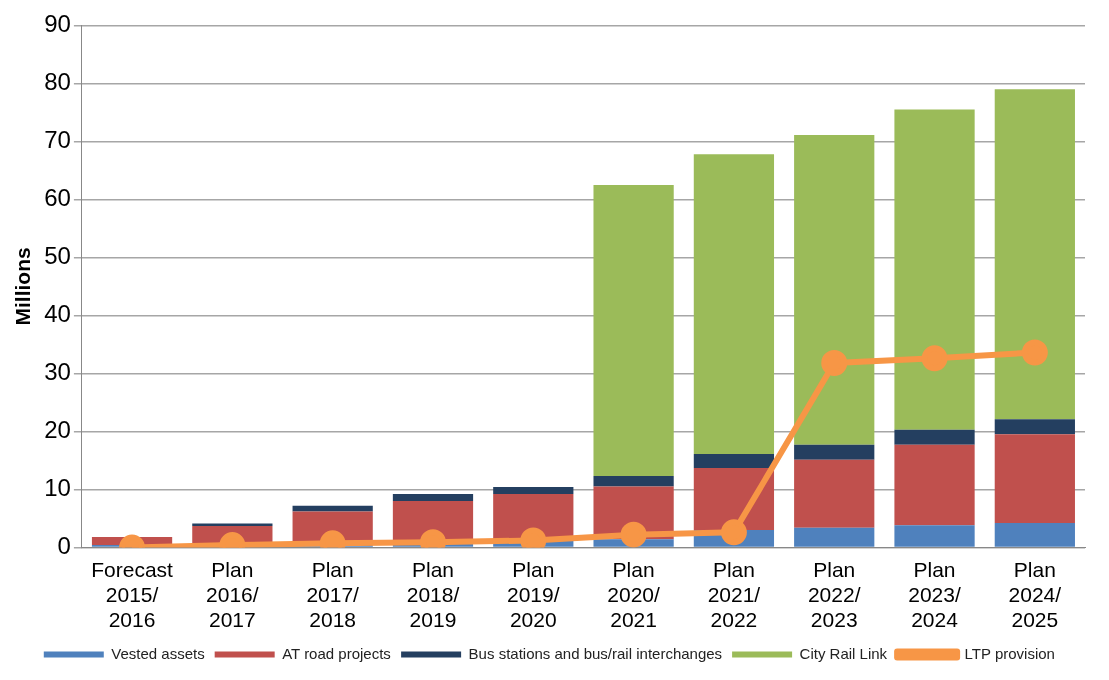 Image resolution: width=1109 pixels, height=680 pixels. I want to click on x-tick-label: Forecast 2015/ 2016, so click(132, 594).